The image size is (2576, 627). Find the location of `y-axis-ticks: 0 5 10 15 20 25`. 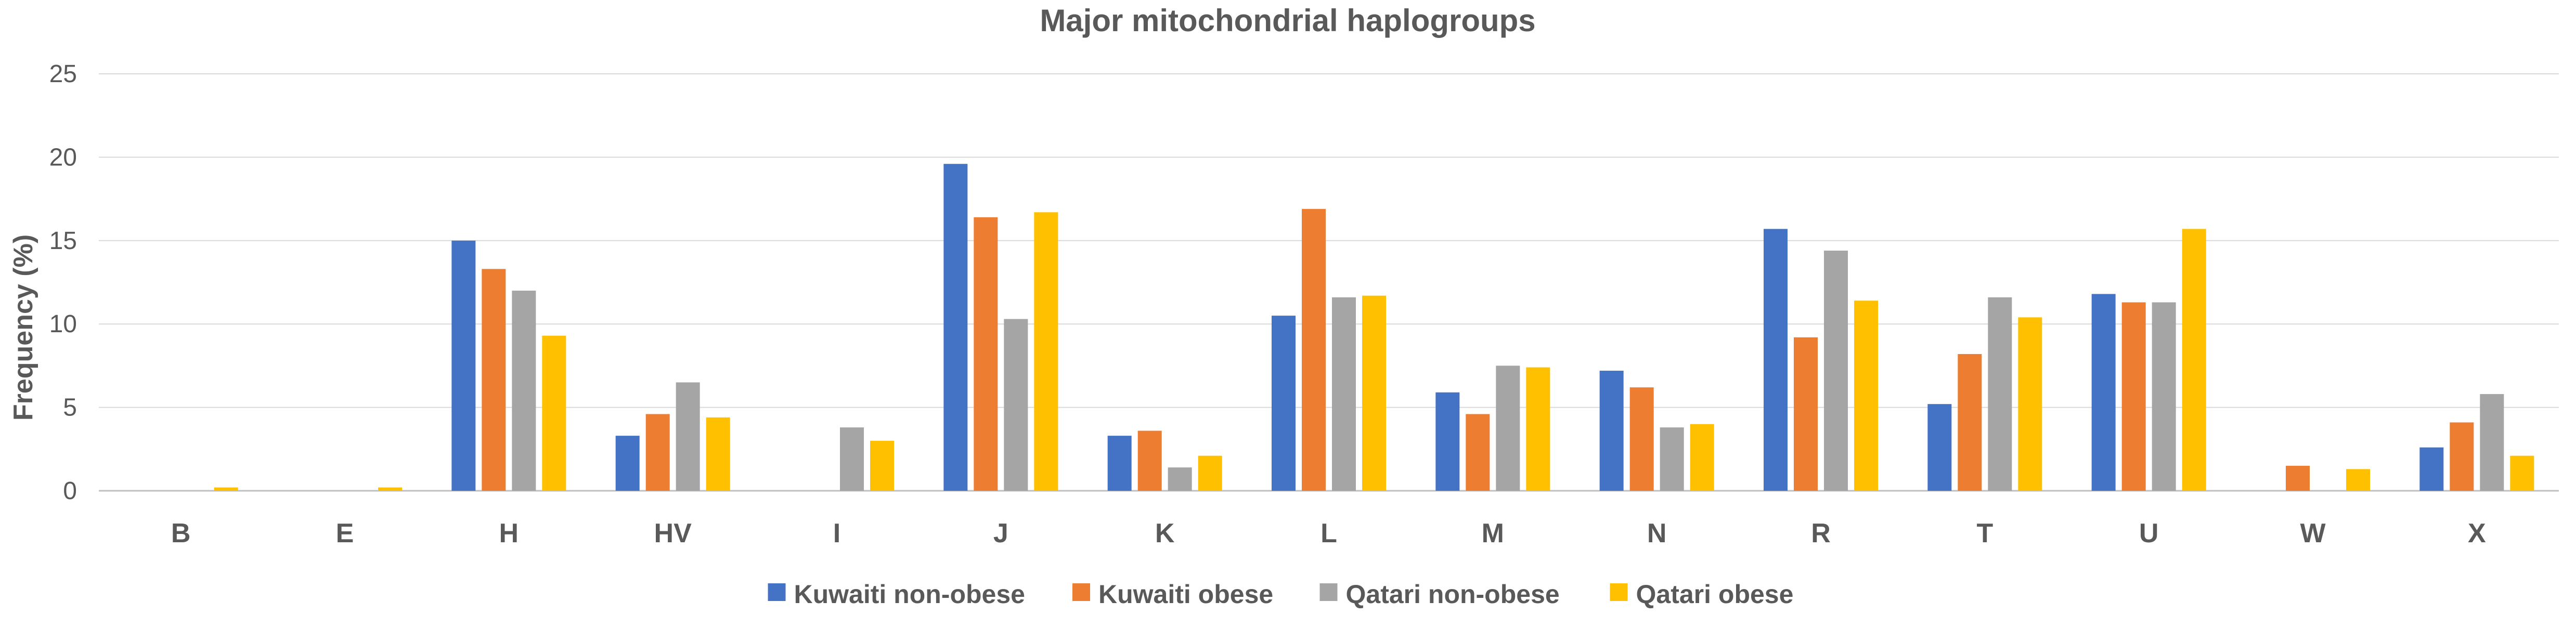

y-axis-ticks: 0 5 10 15 20 25 is located at coordinates (63, 283).